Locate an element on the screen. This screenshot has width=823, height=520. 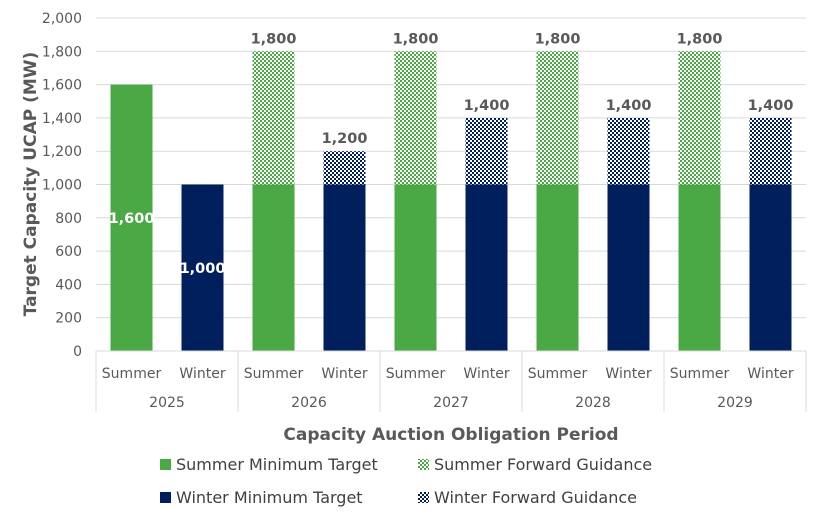
y-tick-label: 1,600 is located at coordinates (62, 86).